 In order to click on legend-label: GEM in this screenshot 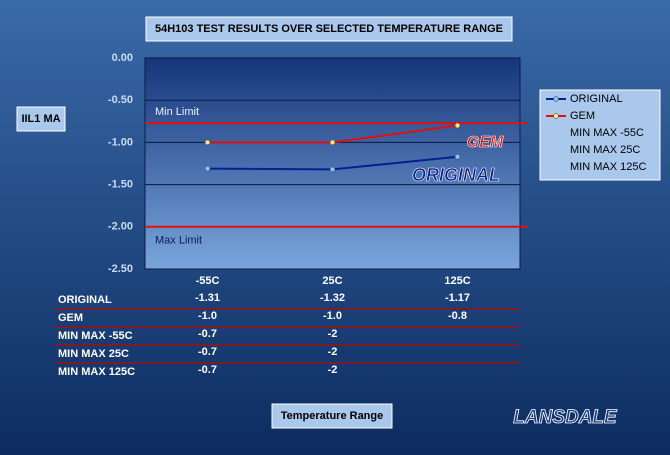, I will do `click(582, 116)`.